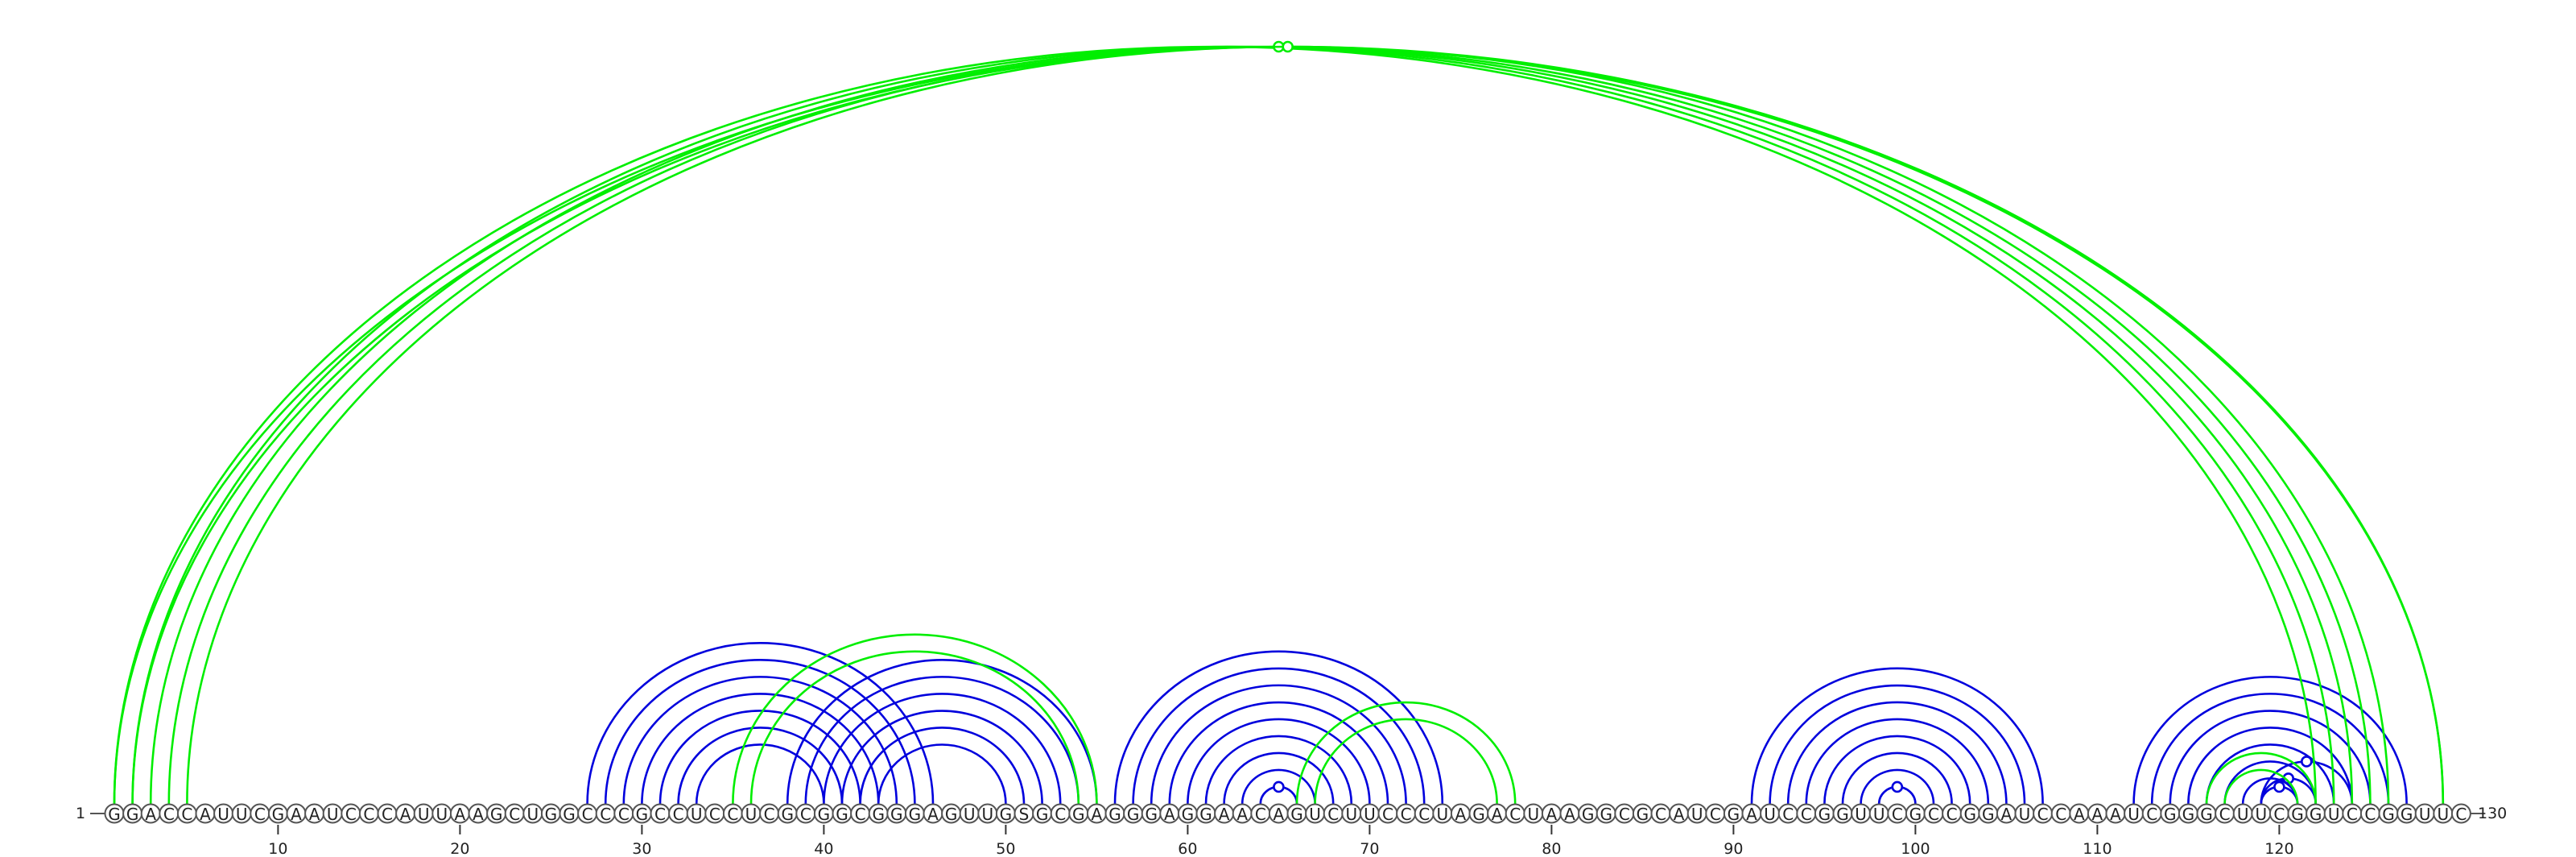  What do you see at coordinates (1023, 813) in the screenshot?
I see `nucleotide: S` at bounding box center [1023, 813].